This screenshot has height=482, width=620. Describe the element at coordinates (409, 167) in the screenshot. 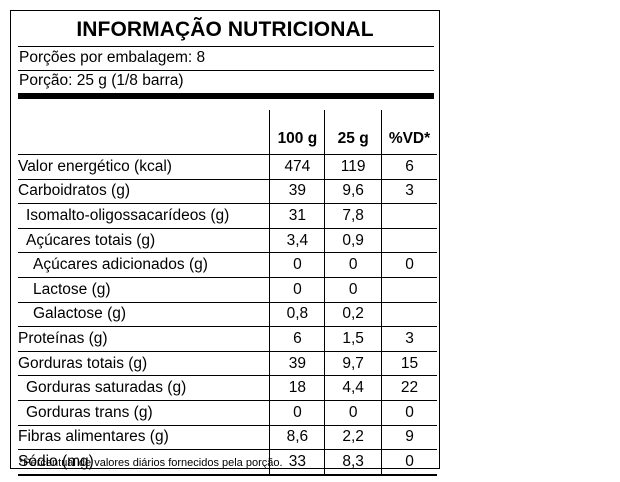

I see `daily-value-percent: 6` at that location.